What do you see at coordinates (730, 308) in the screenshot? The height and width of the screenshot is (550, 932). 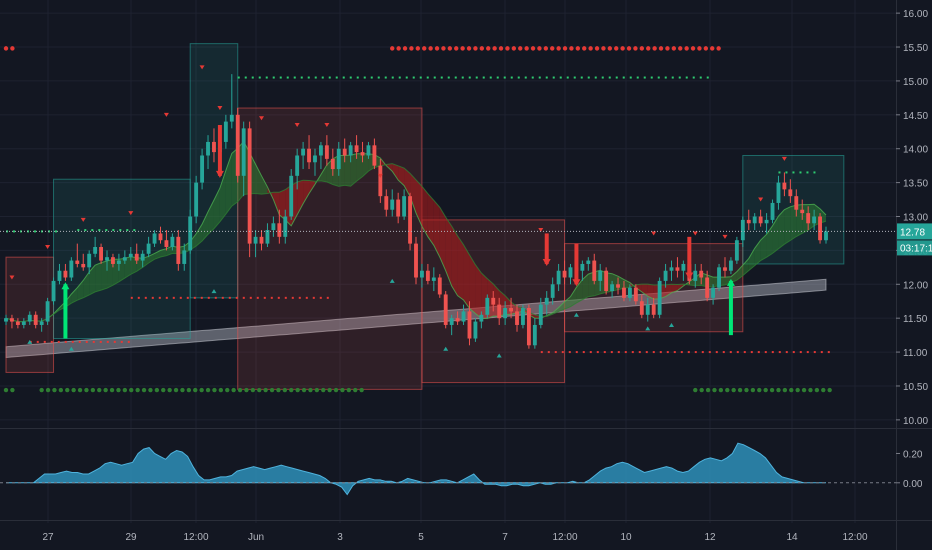 I see `buy-arrow` at bounding box center [730, 308].